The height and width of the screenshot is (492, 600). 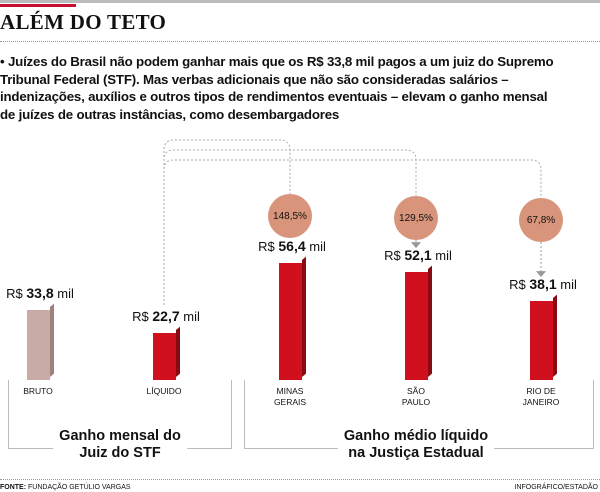 I want to click on value-label: R$ 56,4 mil, so click(x=292, y=246).